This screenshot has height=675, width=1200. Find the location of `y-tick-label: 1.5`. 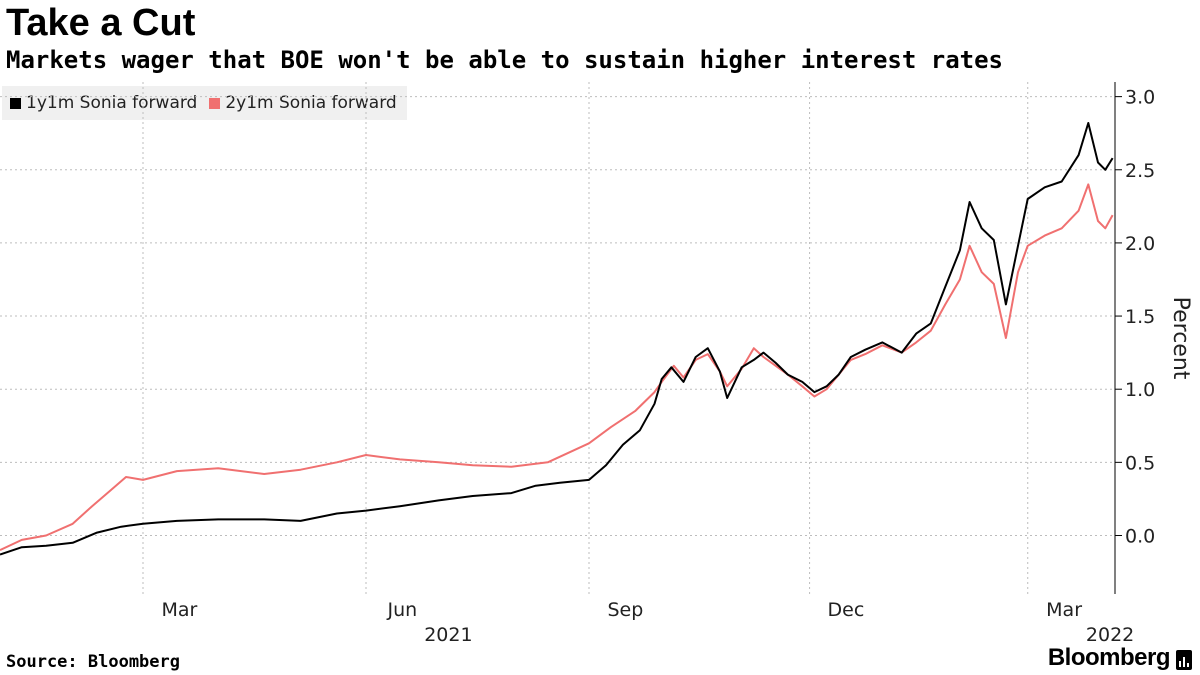

y-tick-label: 1.5 is located at coordinates (1140, 317).